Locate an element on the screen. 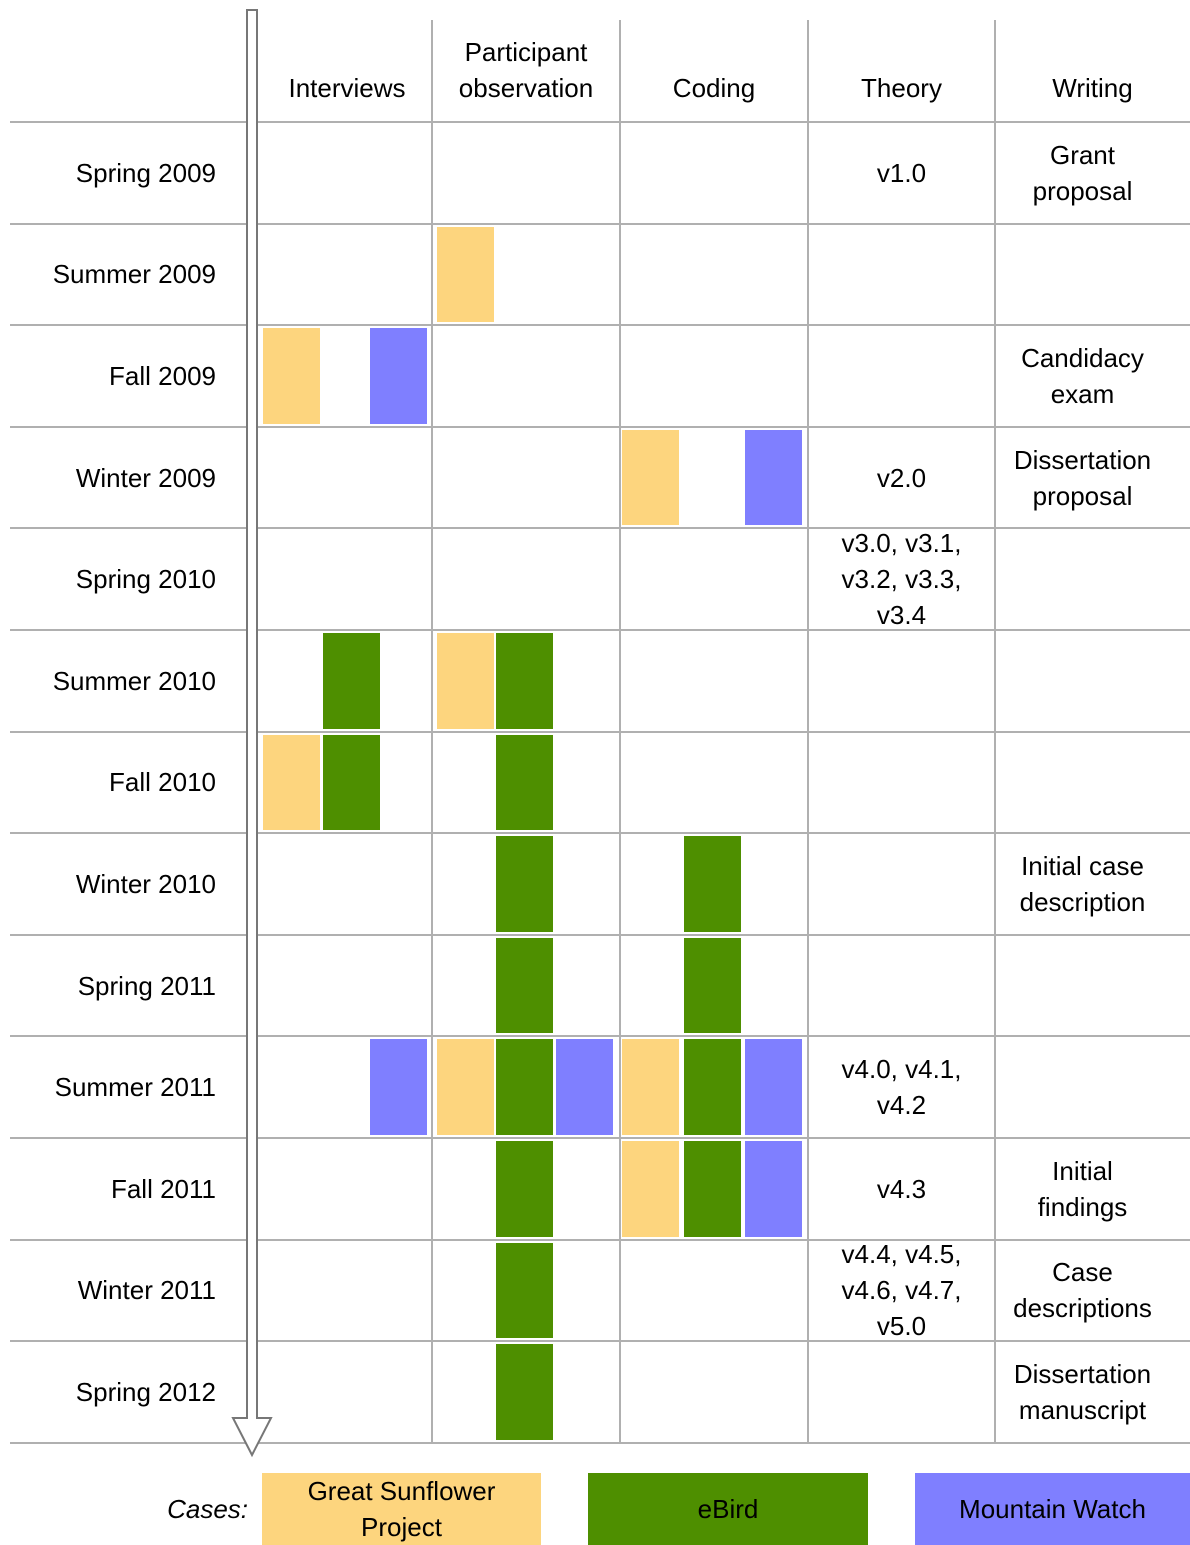 This screenshot has height=1545, width=1190. theory-cell: v4.0, v4.1, v4.2 is located at coordinates (901, 1087).